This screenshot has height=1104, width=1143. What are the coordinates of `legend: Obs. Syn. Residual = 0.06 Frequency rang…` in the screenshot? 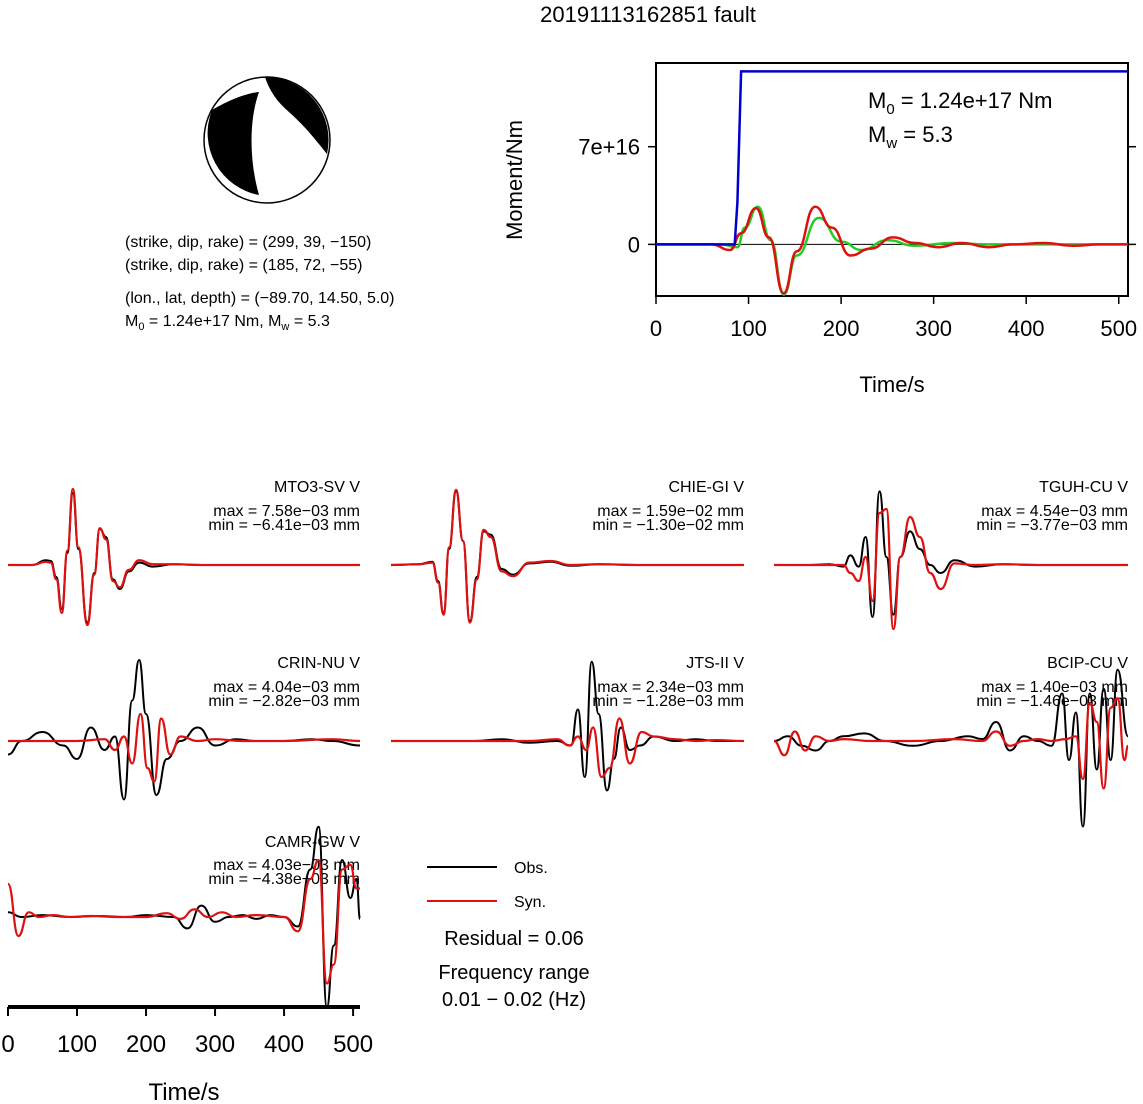 It's located at (508, 935).